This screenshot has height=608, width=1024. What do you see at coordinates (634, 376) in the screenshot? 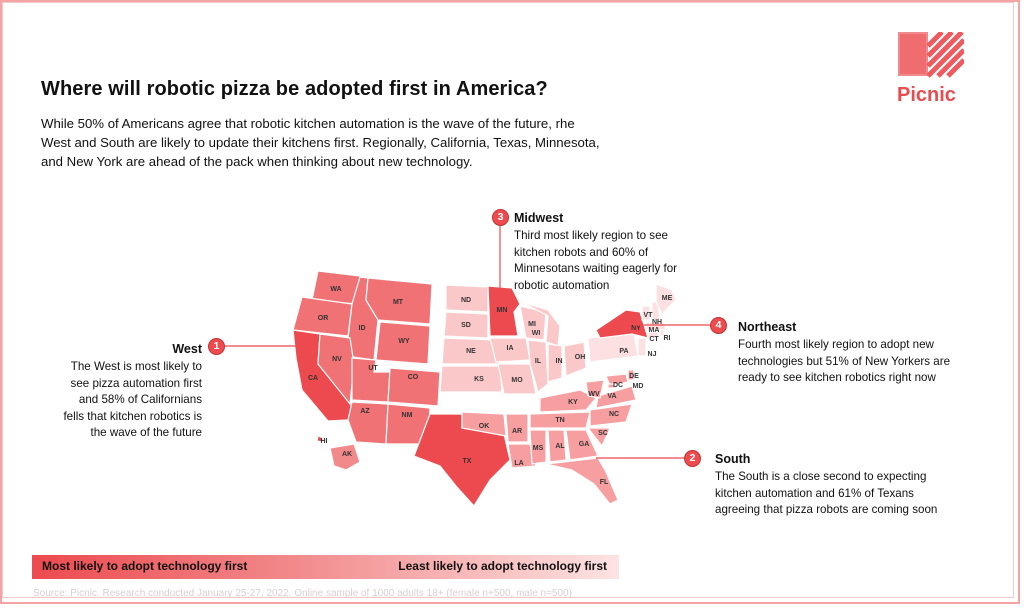
I see `label-DE: DE` at bounding box center [634, 376].